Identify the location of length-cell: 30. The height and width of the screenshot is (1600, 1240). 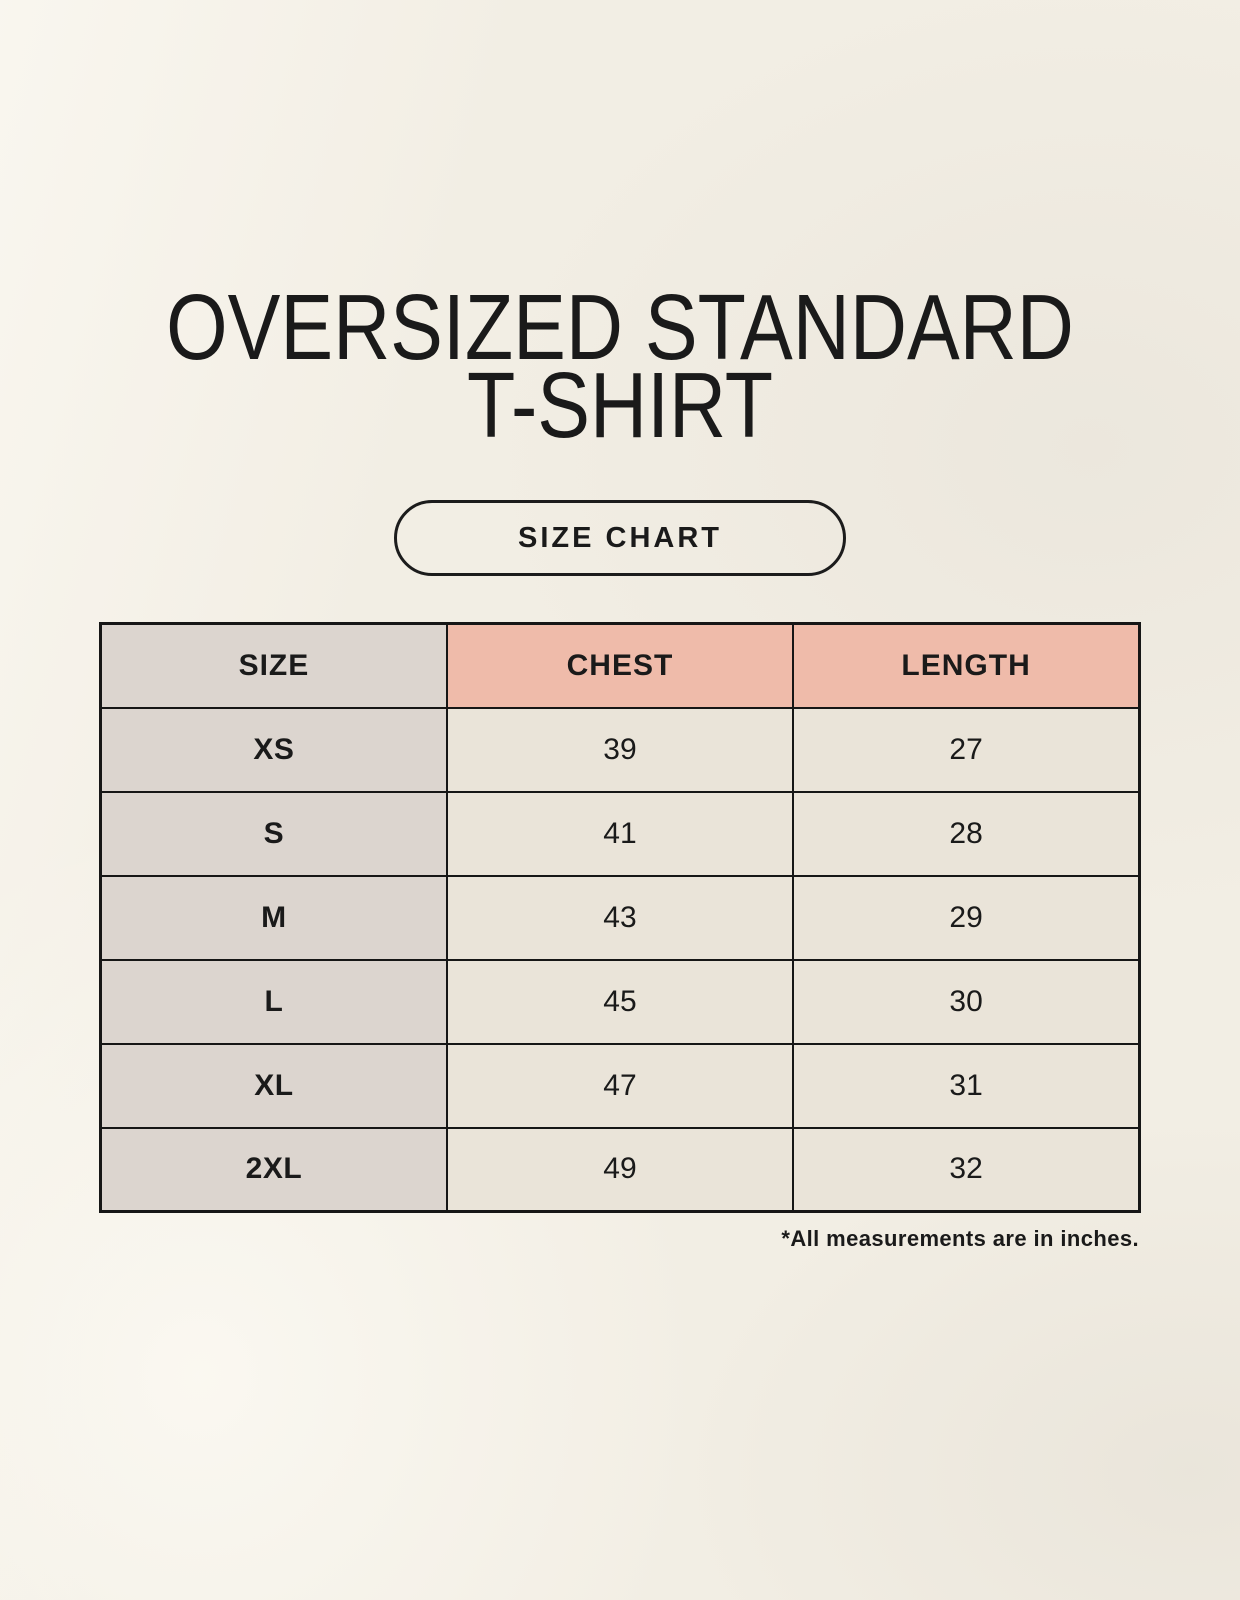
(966, 1001).